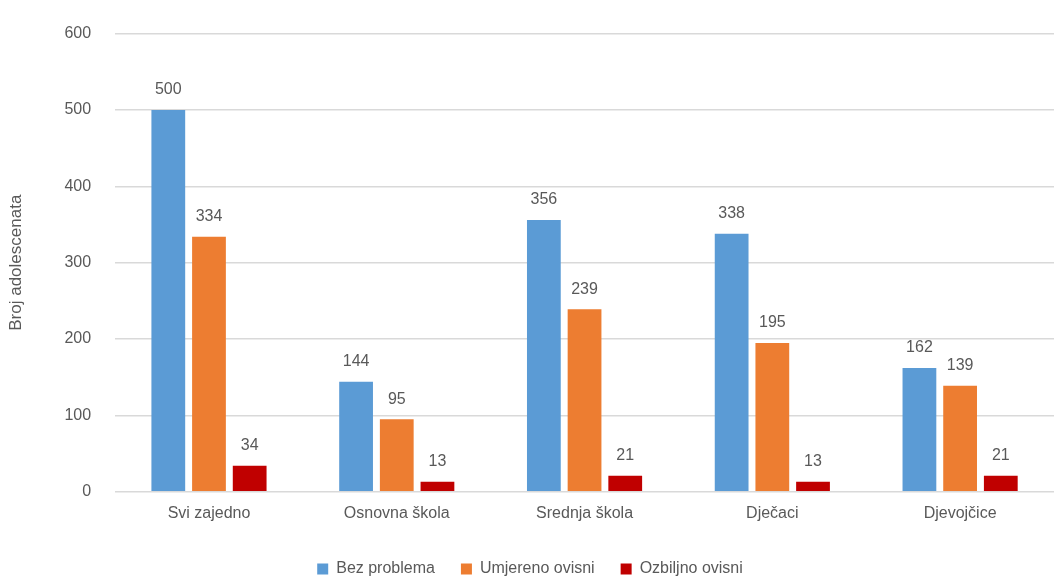 The height and width of the screenshot is (587, 1054). I want to click on y-tick-label: 100, so click(78, 414).